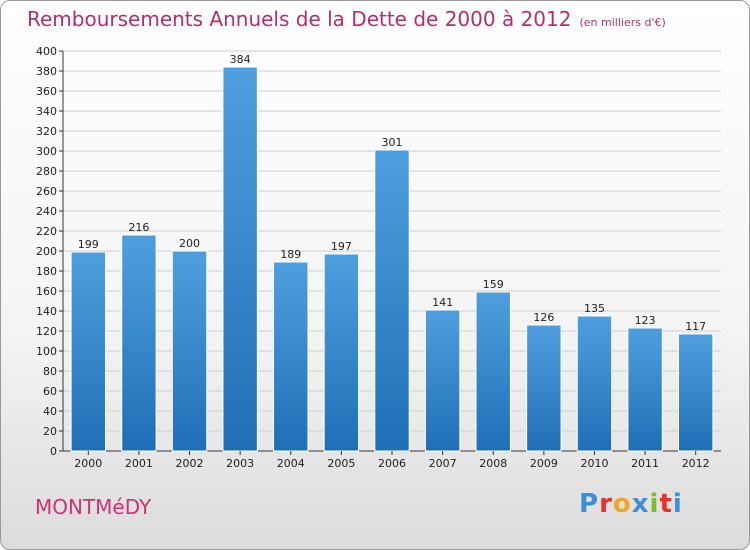 The image size is (750, 550). I want to click on y-tick-label: 340, so click(46, 111).